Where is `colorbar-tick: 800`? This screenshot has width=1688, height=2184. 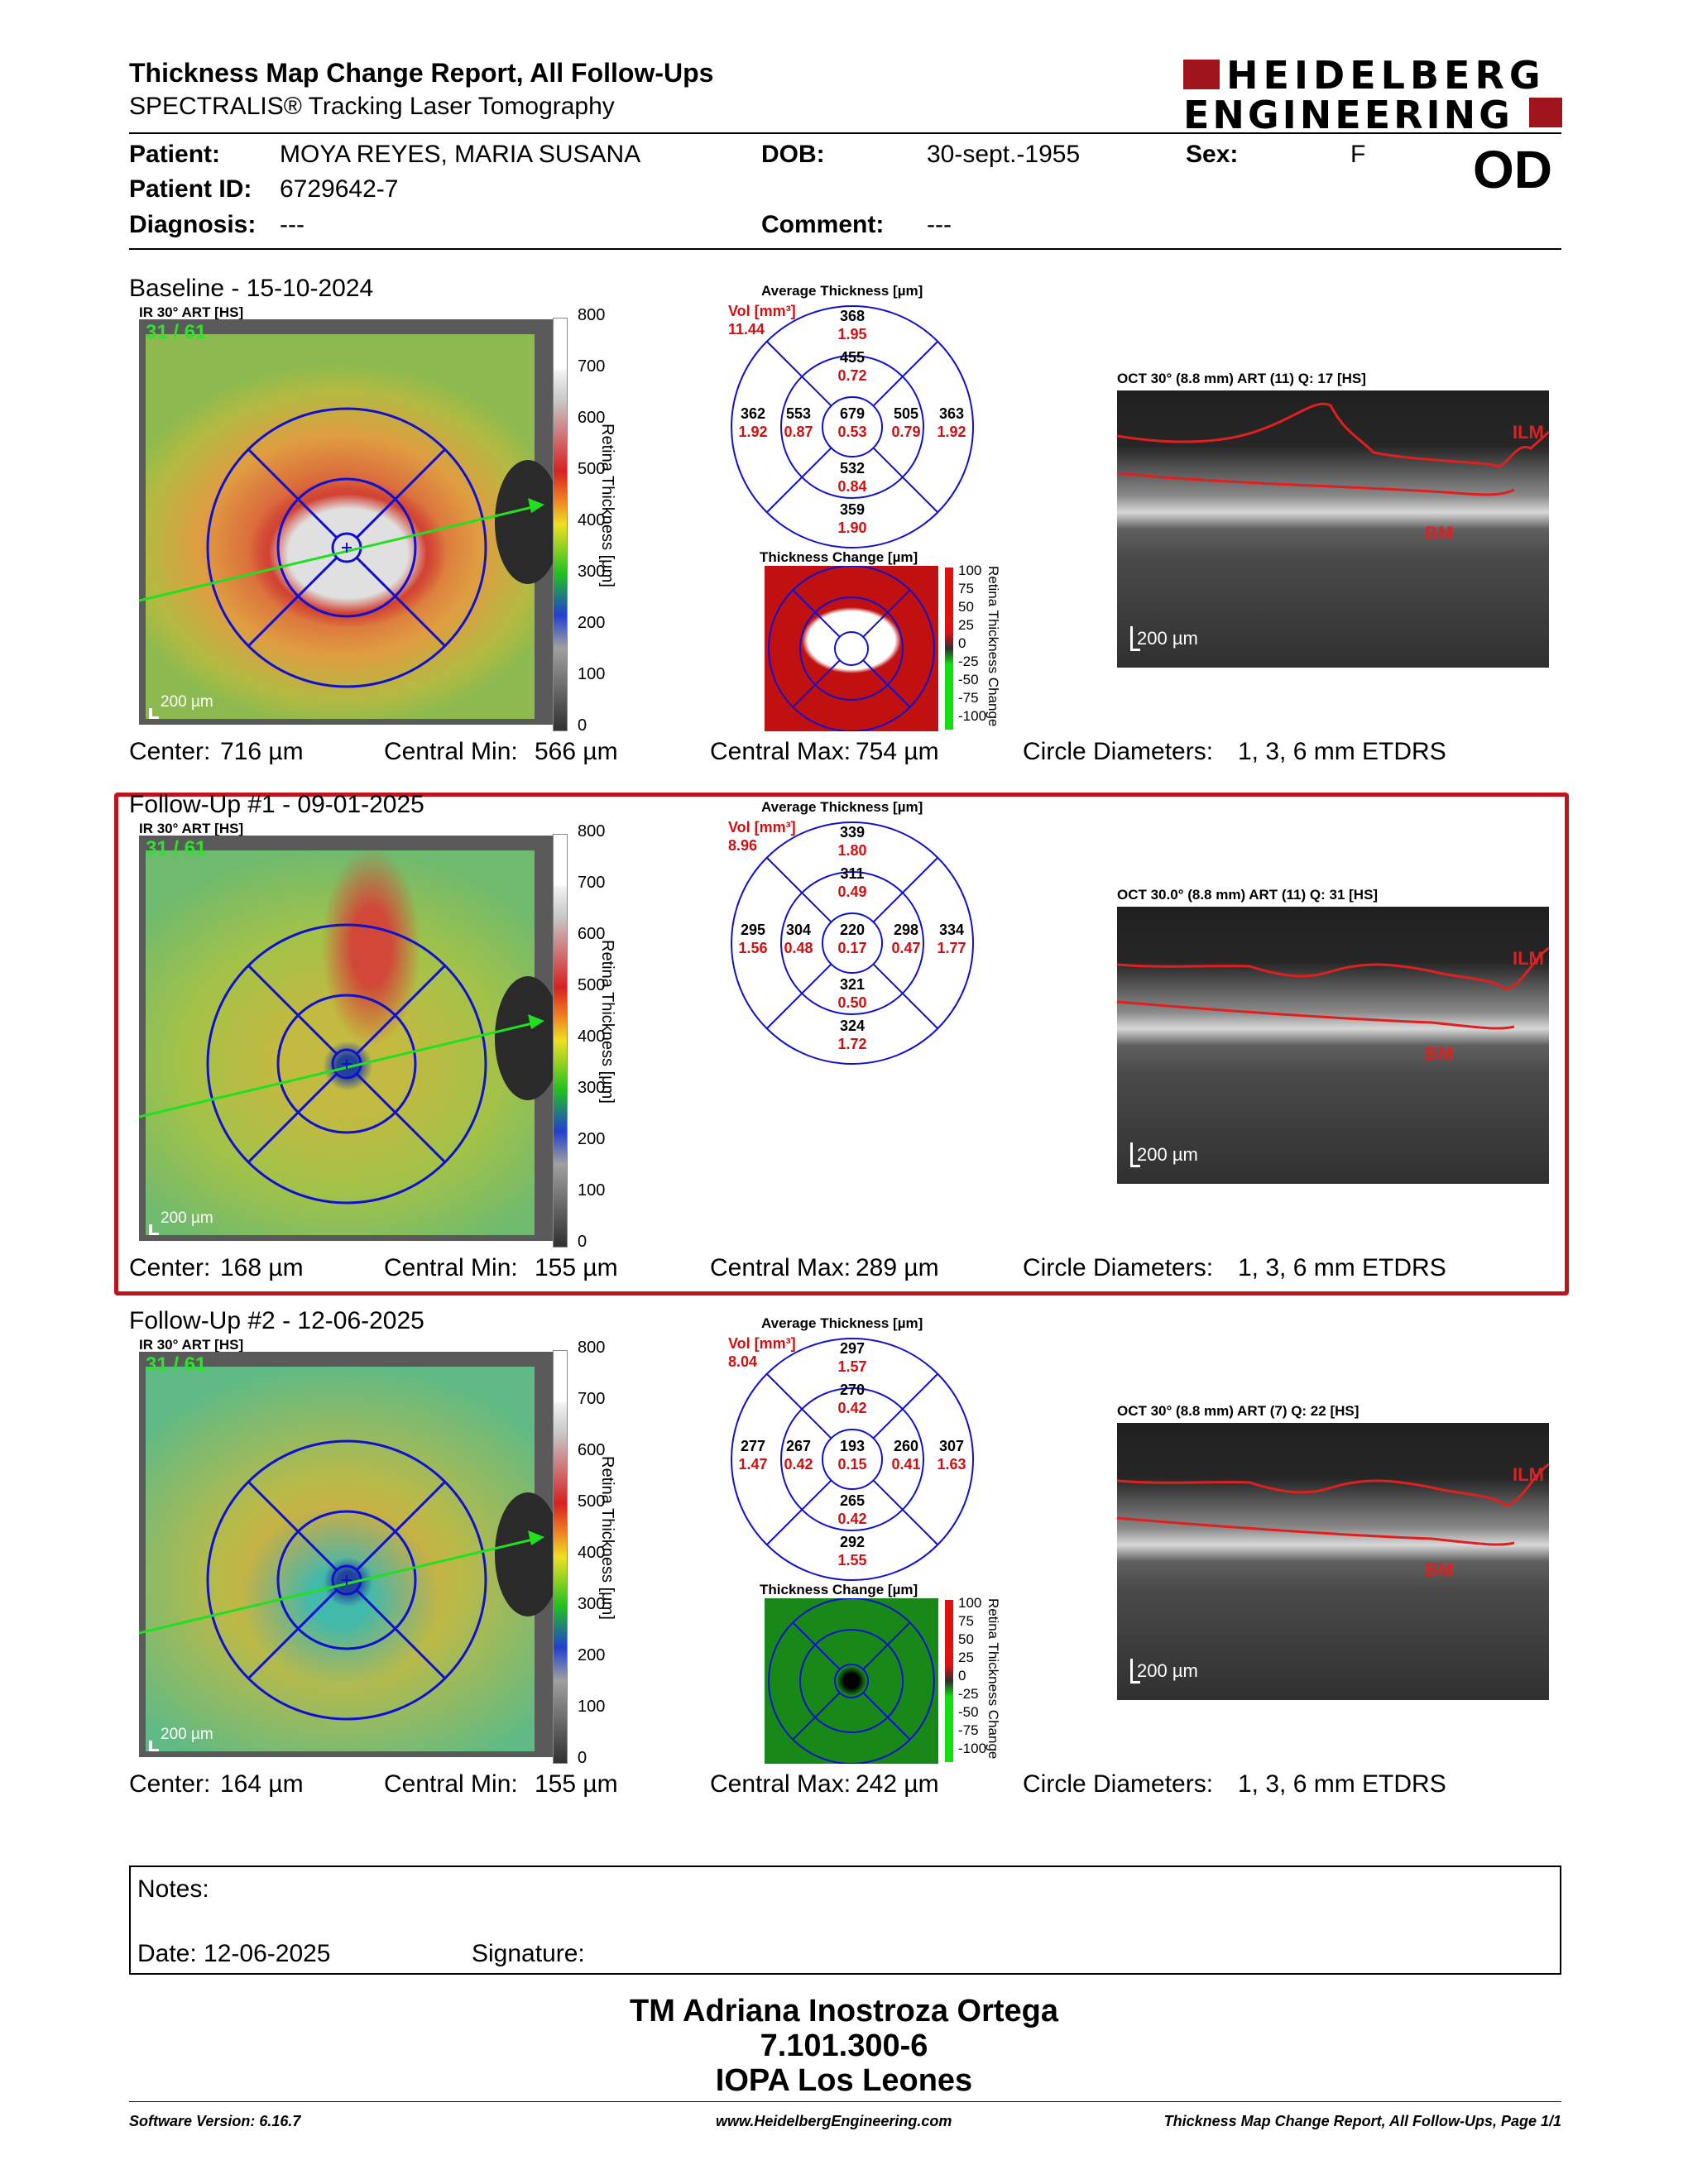 colorbar-tick: 800 is located at coordinates (592, 315).